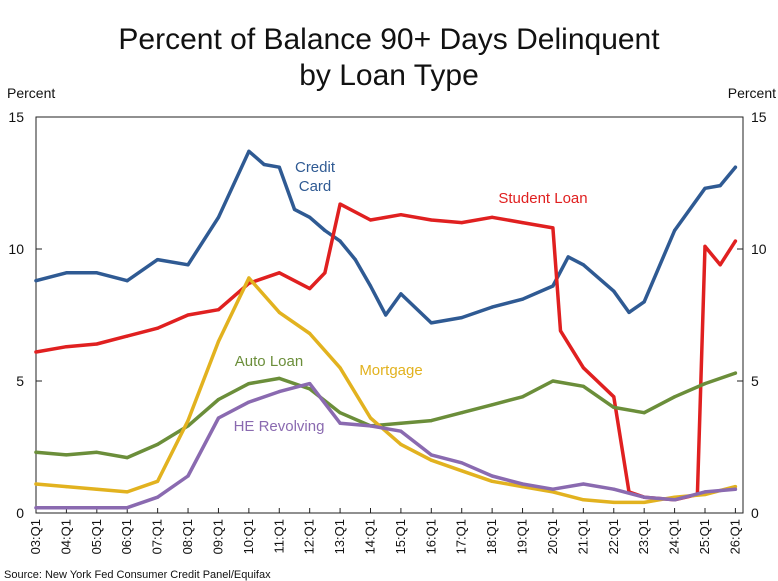 This screenshot has width=778, height=581. I want to click on x-tick-label: 09:Q1, so click(217, 536).